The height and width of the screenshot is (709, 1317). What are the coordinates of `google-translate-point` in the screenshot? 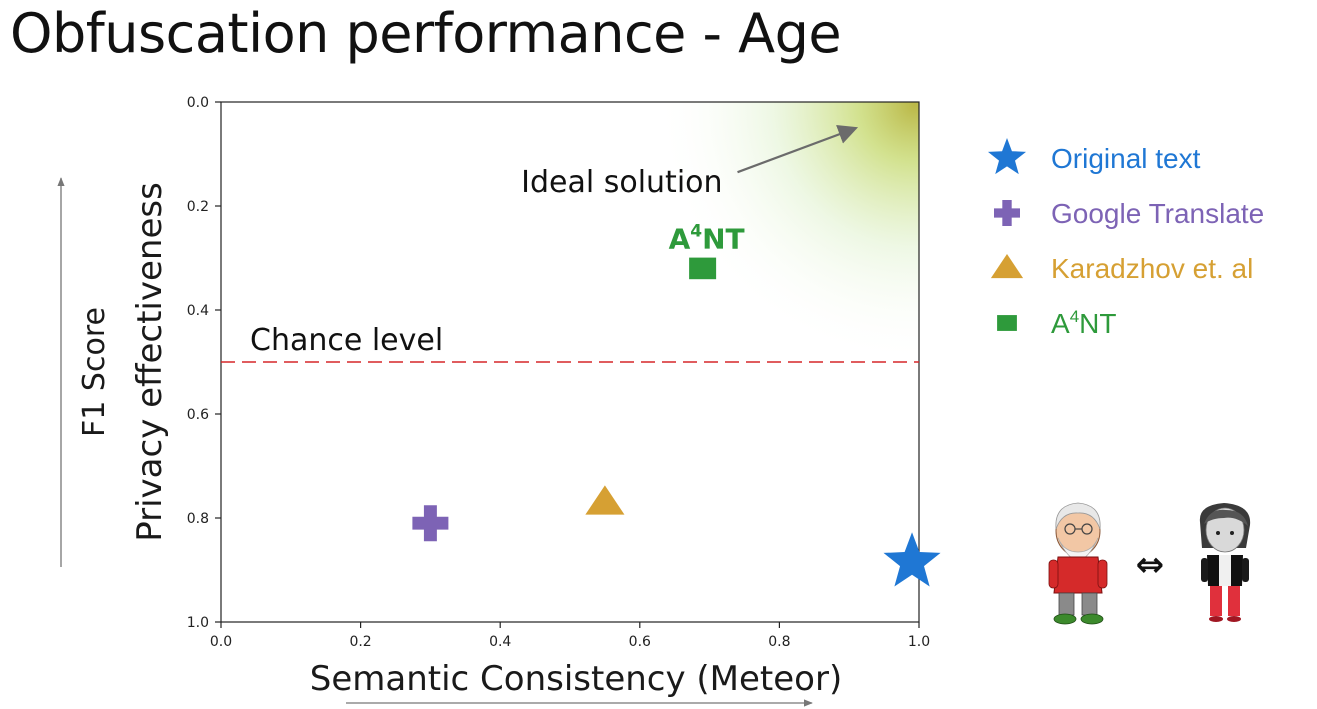 It's located at (430, 523).